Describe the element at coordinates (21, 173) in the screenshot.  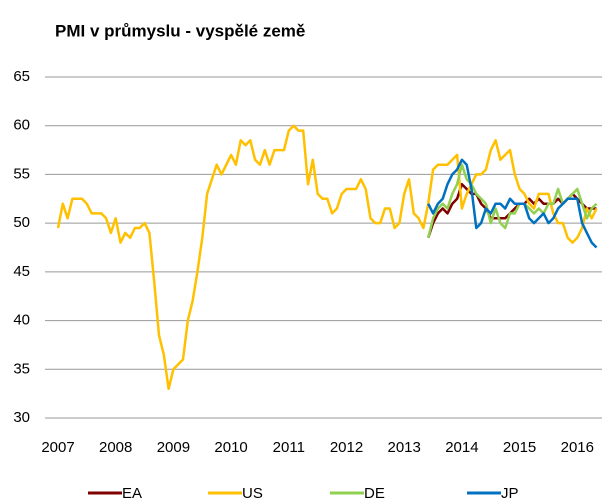
I see `y-tick-label: 55` at that location.